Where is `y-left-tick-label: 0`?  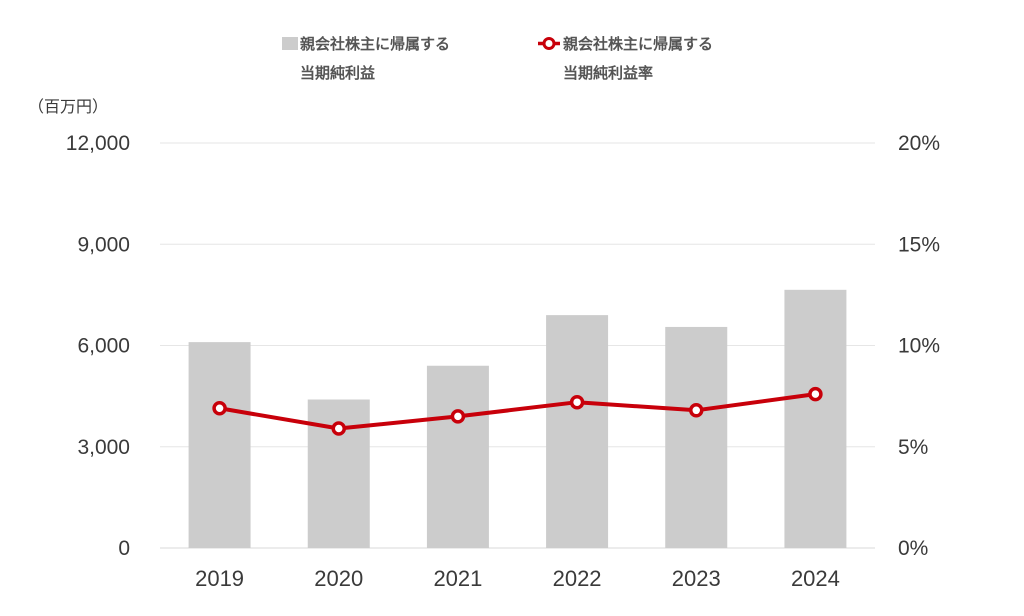 y-left-tick-label: 0 is located at coordinates (124, 548).